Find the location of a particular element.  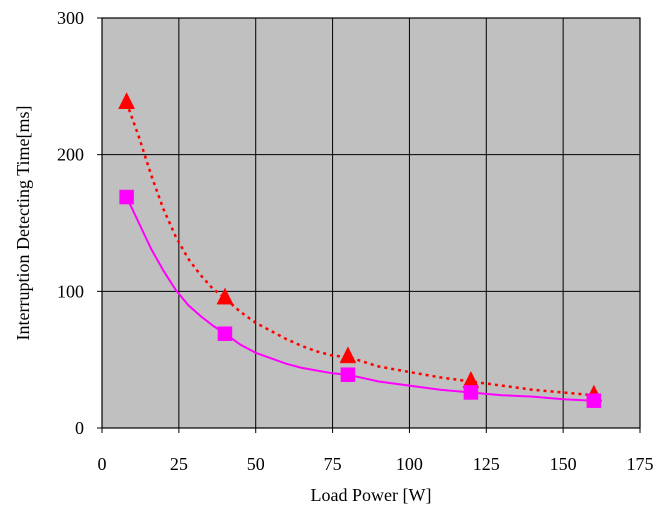

x-axis-title: Load Power [W] is located at coordinates (371, 495).